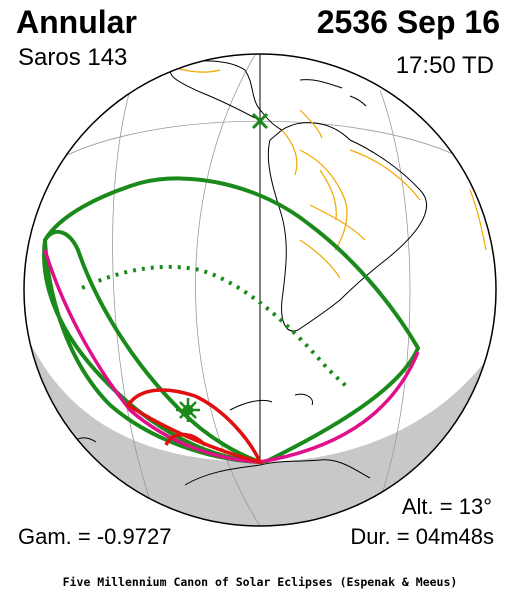 The image size is (520, 600). Describe the element at coordinates (95, 536) in the screenshot. I see `gamma-value: Gam. = -0.9727` at that location.